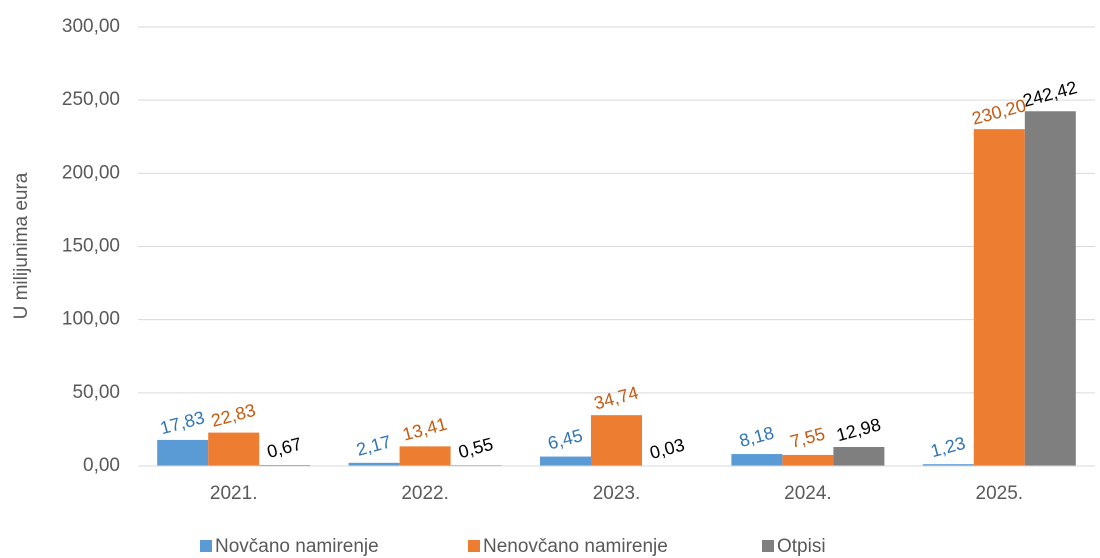 This screenshot has width=1100, height=558. Describe the element at coordinates (575, 546) in the screenshot. I see `legend-label: Nenovčano namirenje` at that location.